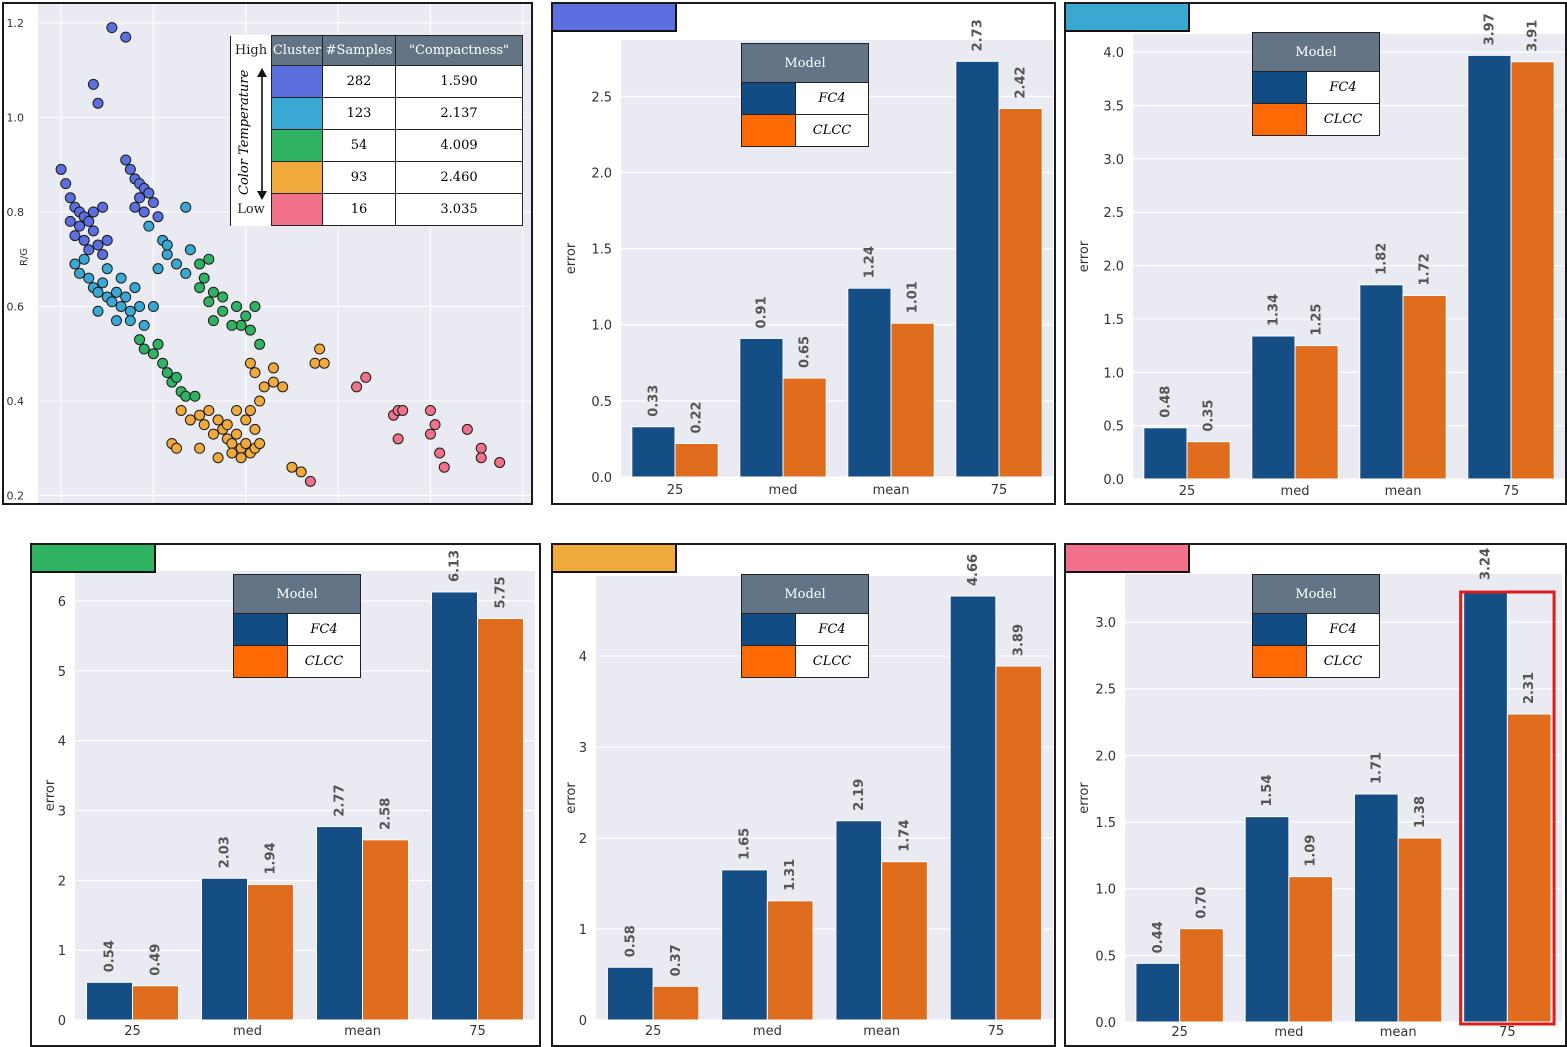  I want to click on legend-title: Model, so click(805, 594).